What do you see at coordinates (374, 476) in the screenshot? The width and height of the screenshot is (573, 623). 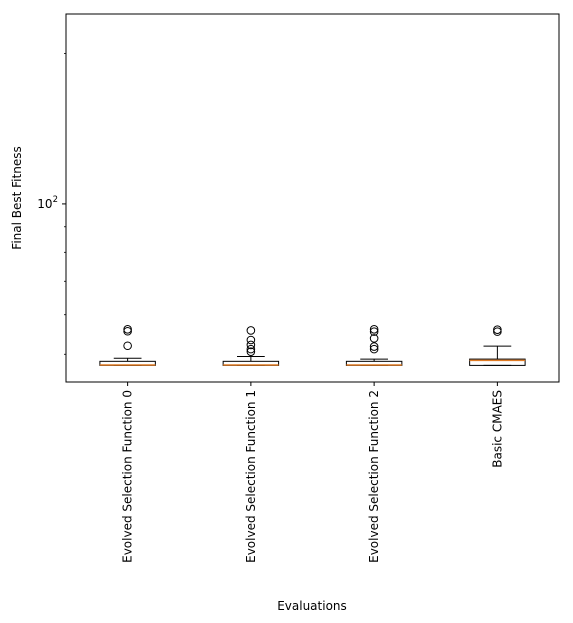 I see `x-tick-label: Evolved Selection Function 2` at bounding box center [374, 476].